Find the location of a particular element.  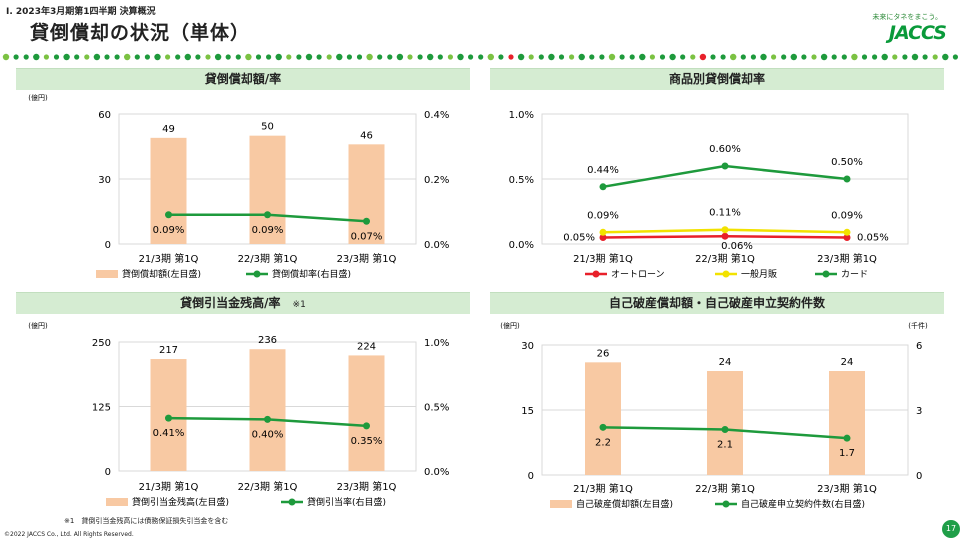

y2-tick-label: 0.4% is located at coordinates (436, 115).